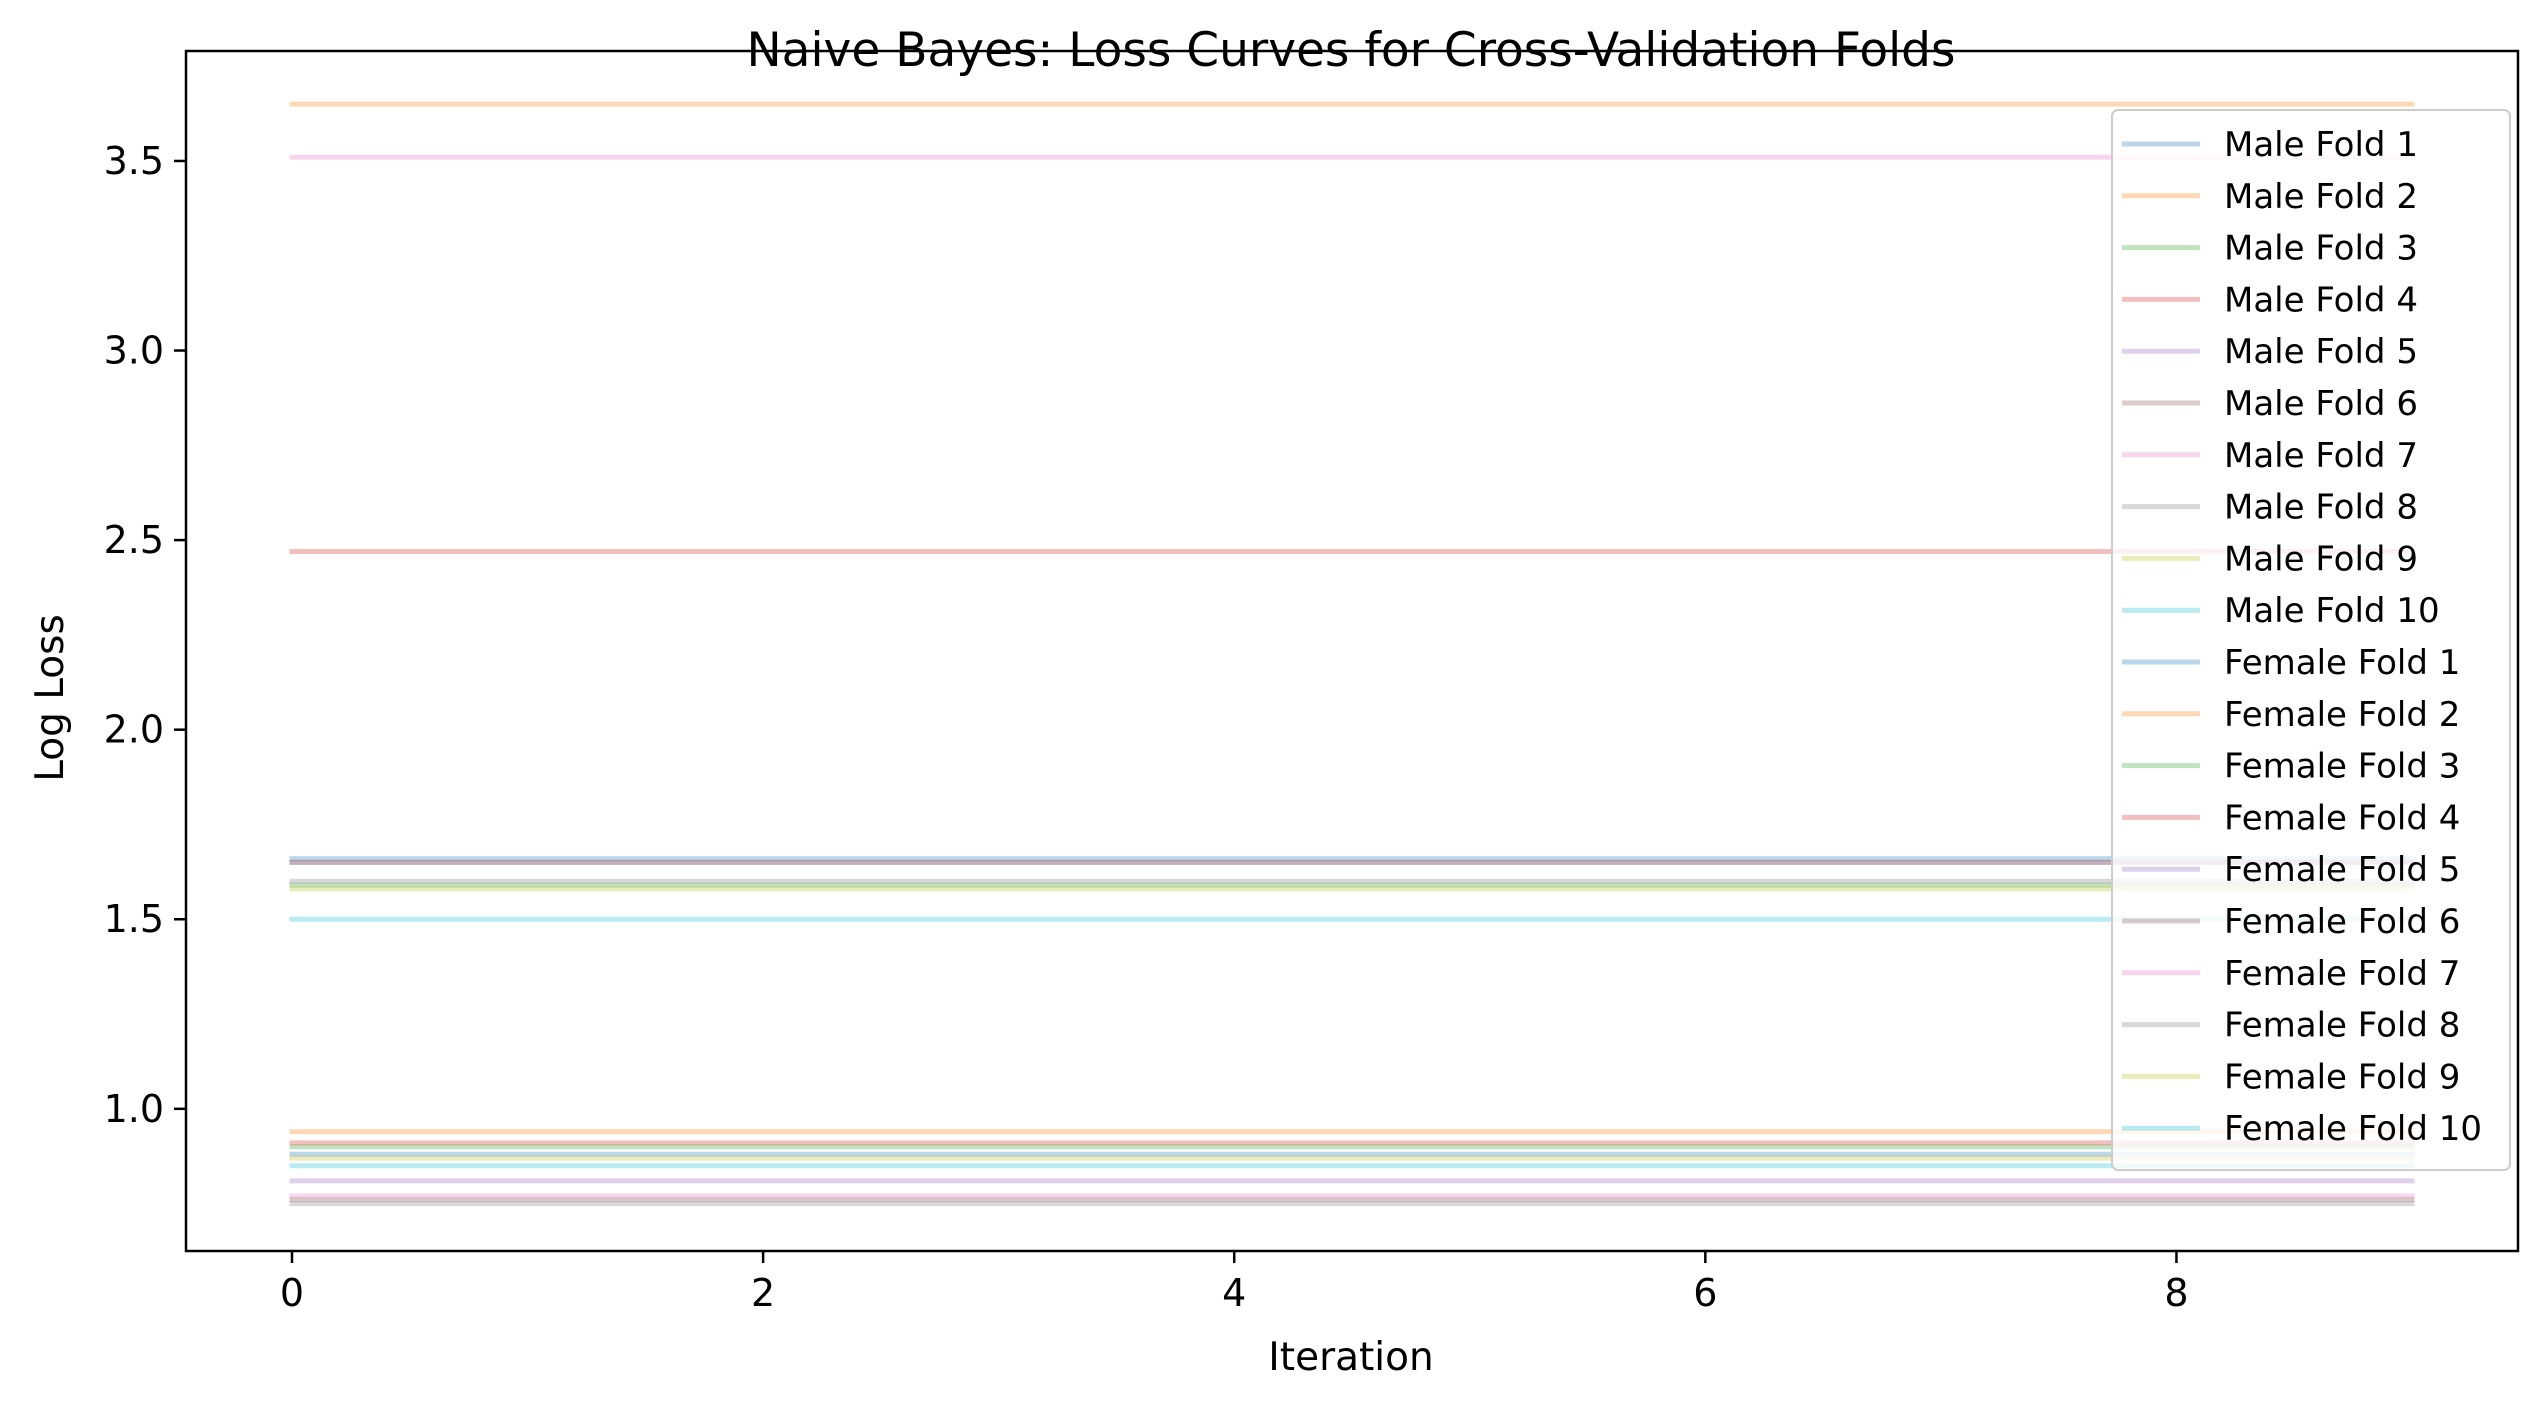  What do you see at coordinates (50, 698) in the screenshot?
I see `y-axis-label: Log Loss` at bounding box center [50, 698].